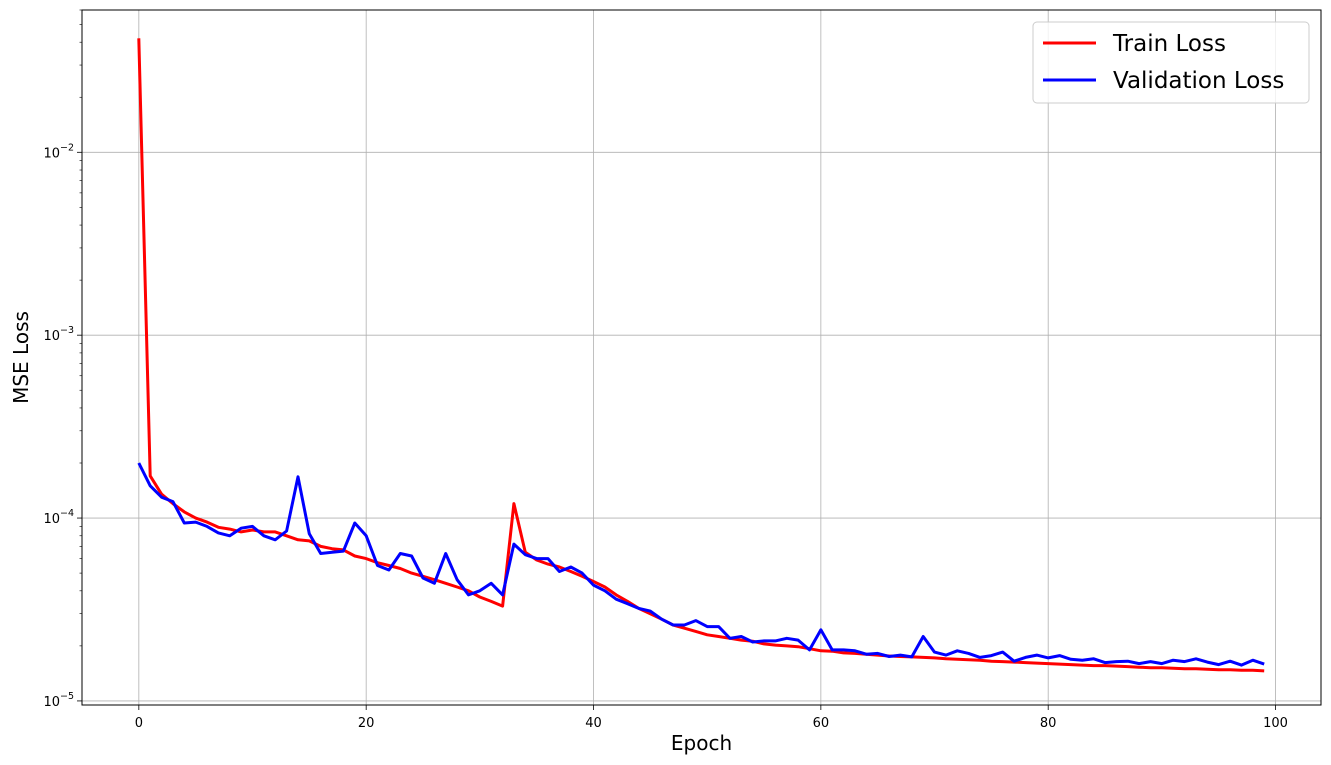  Describe the element at coordinates (67, 330) in the screenshot. I see `y-tick-exponent: −3` at that location.